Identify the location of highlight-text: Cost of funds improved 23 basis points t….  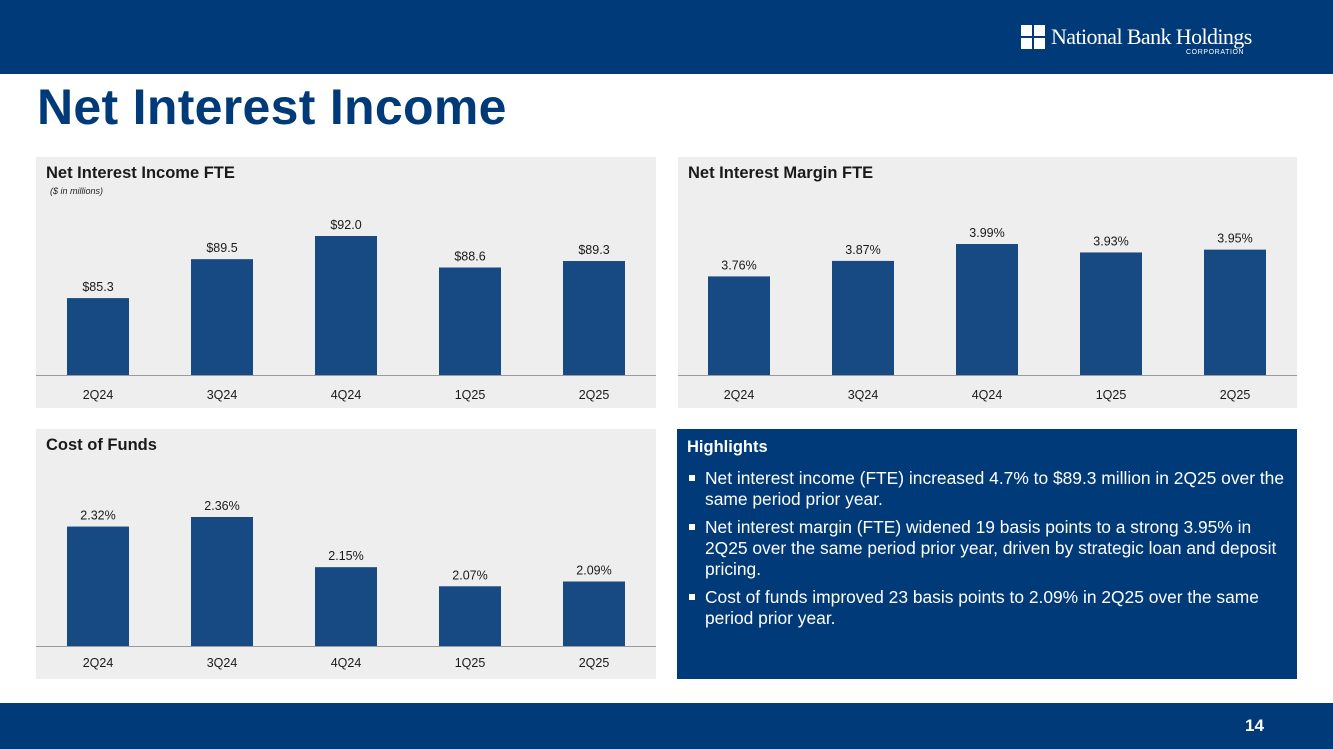
(982, 607).